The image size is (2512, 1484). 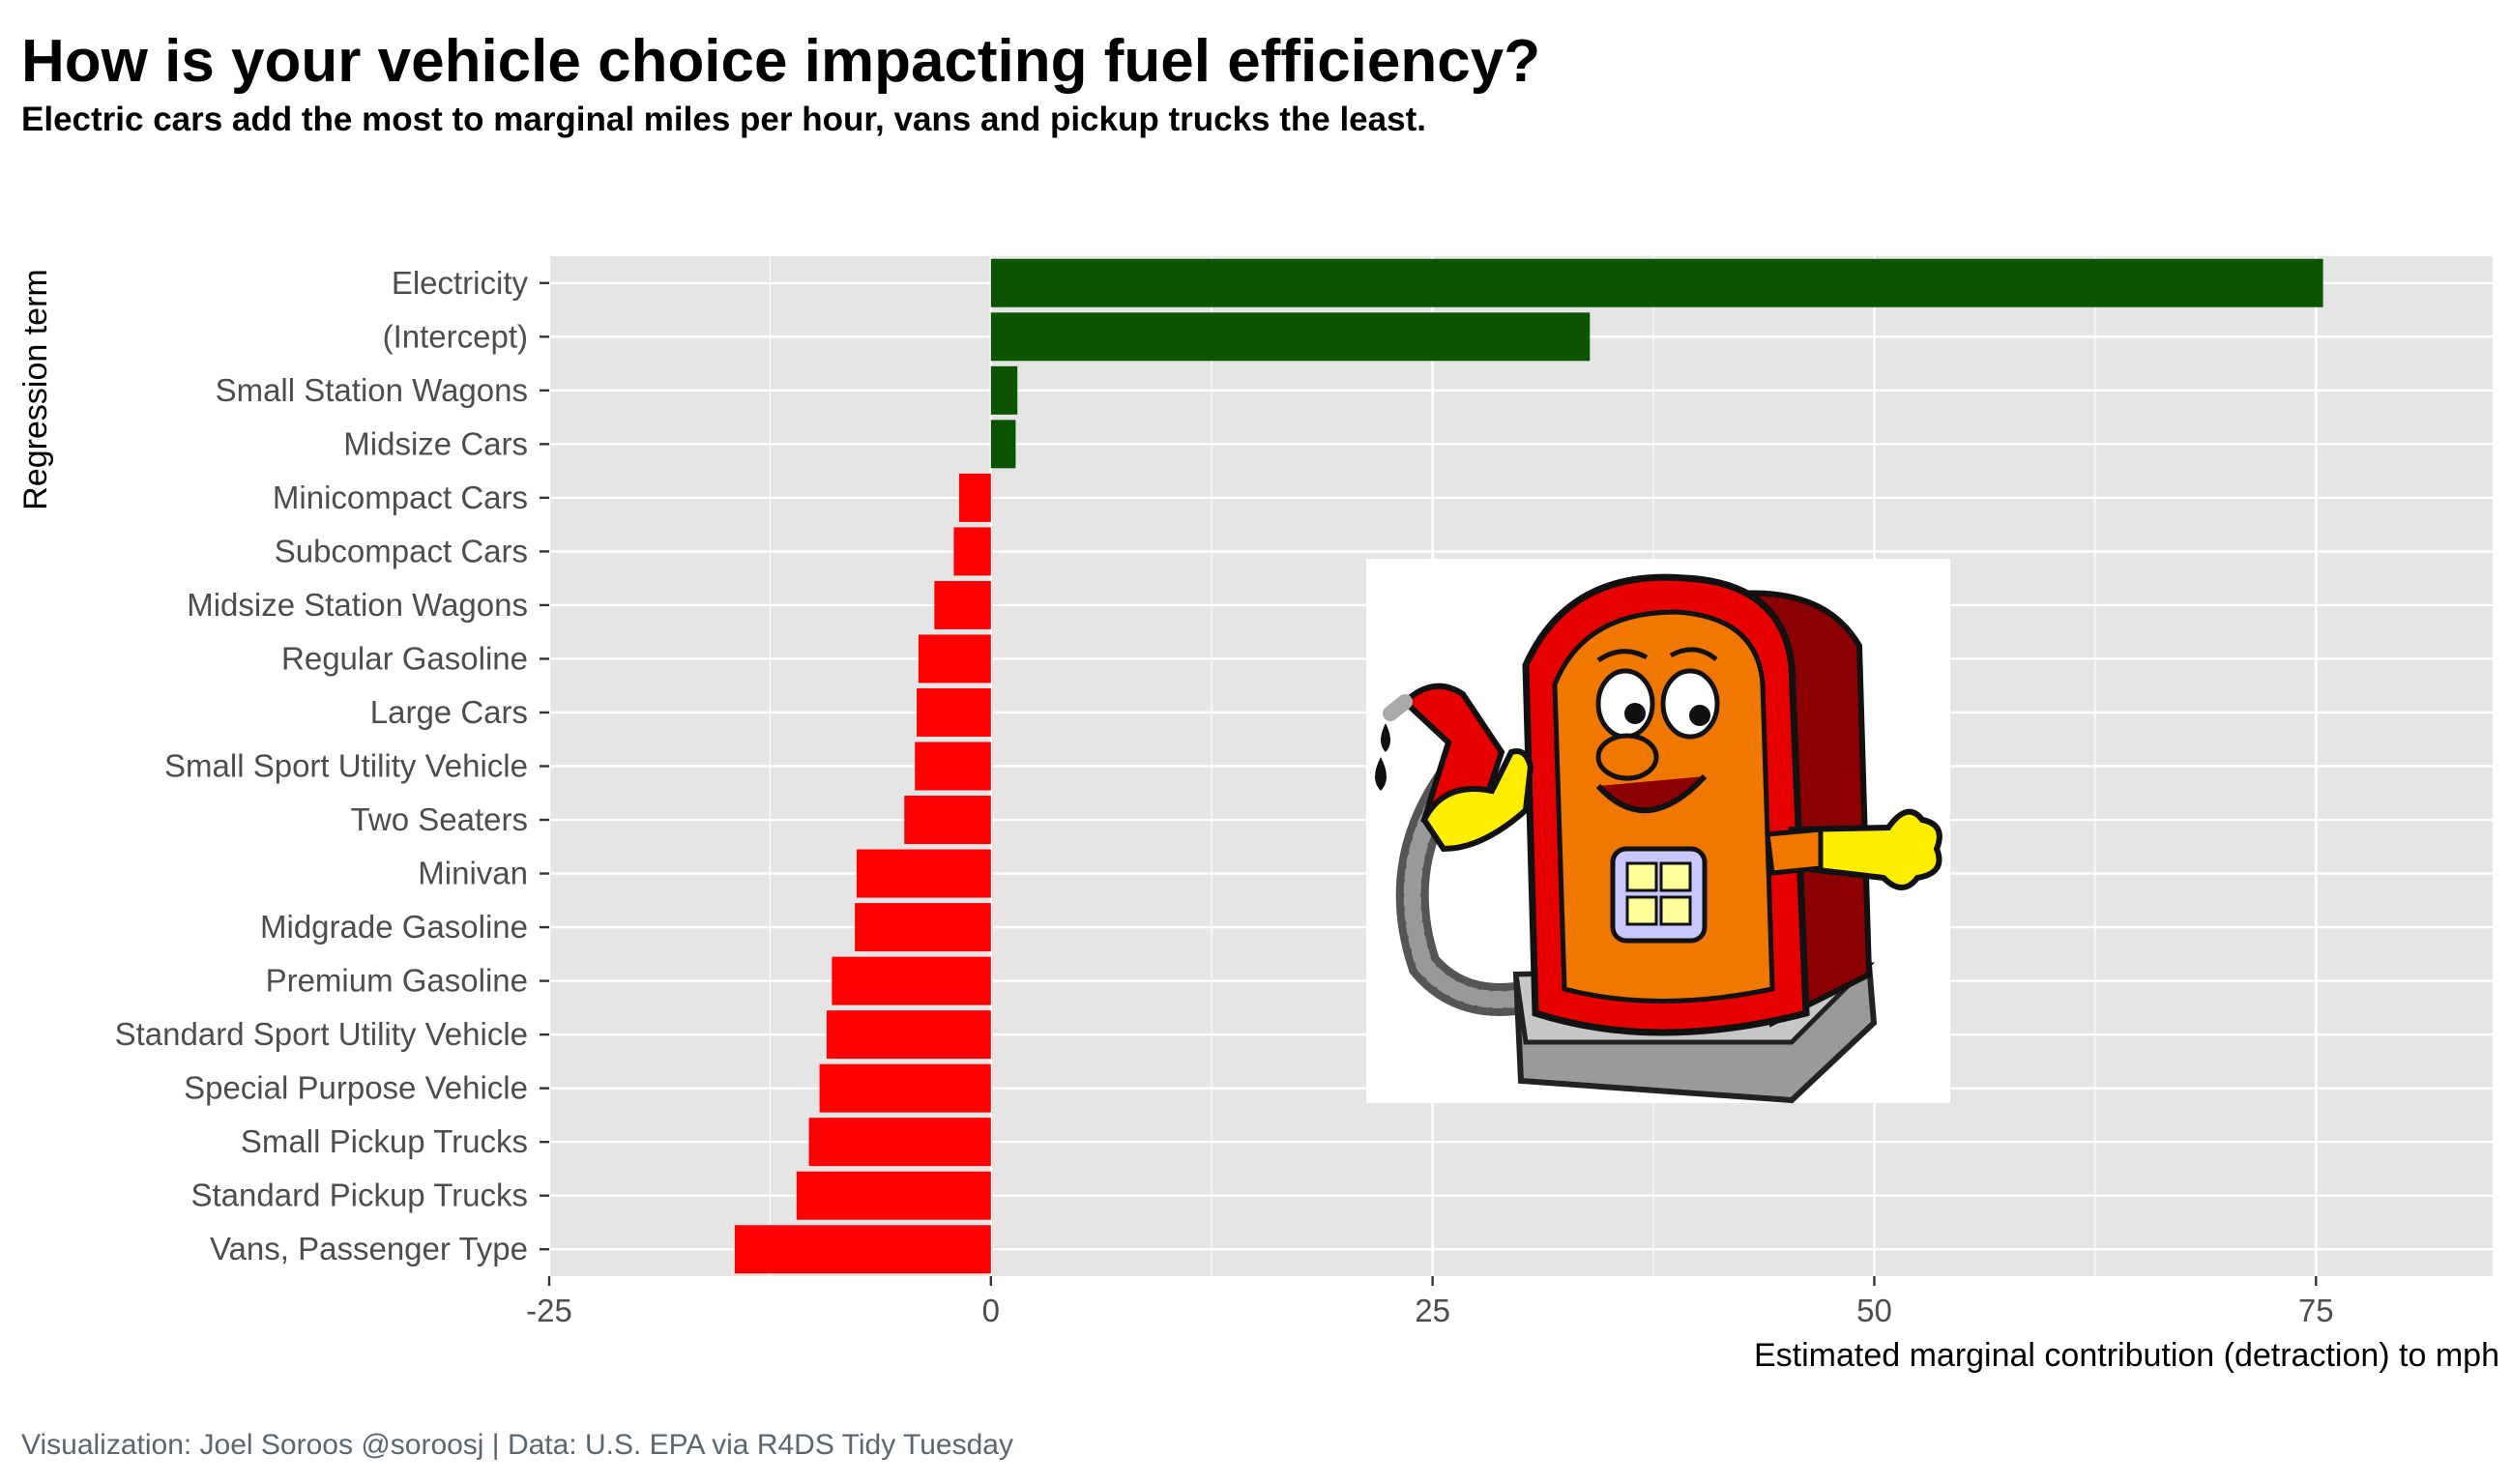 I want to click on y-tick-label: Standard Sport Utility Vehicle, so click(x=321, y=1034).